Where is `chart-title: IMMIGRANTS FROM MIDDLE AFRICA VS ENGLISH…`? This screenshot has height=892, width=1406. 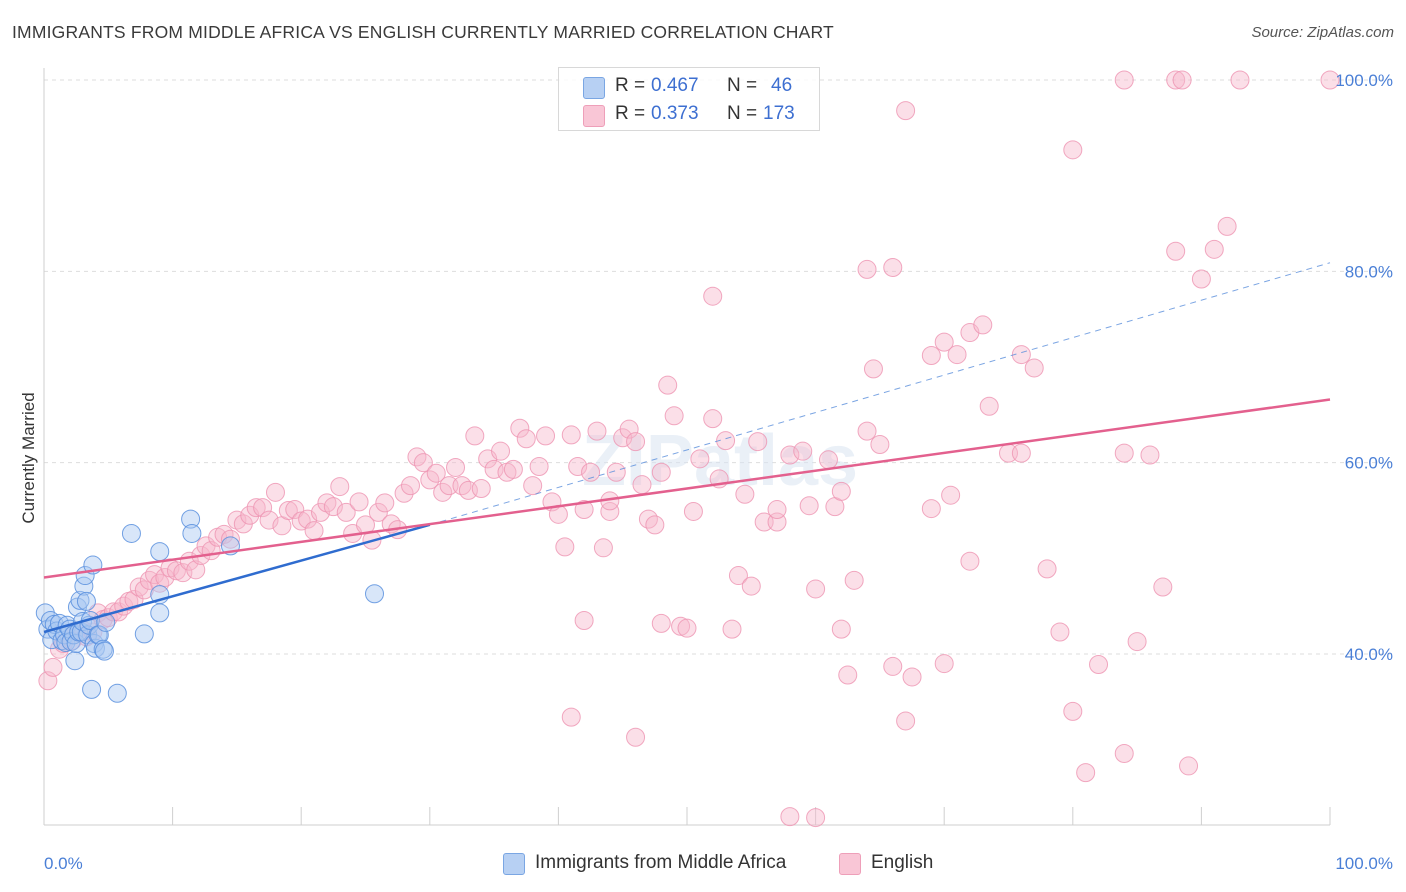 chart-title: IMMIGRANTS FROM MIDDLE AFRICA VS ENGLISH… is located at coordinates (423, 32).